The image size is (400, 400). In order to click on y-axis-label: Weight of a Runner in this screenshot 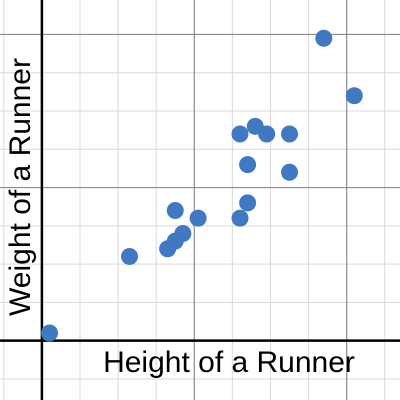, I will do `click(20, 187)`.